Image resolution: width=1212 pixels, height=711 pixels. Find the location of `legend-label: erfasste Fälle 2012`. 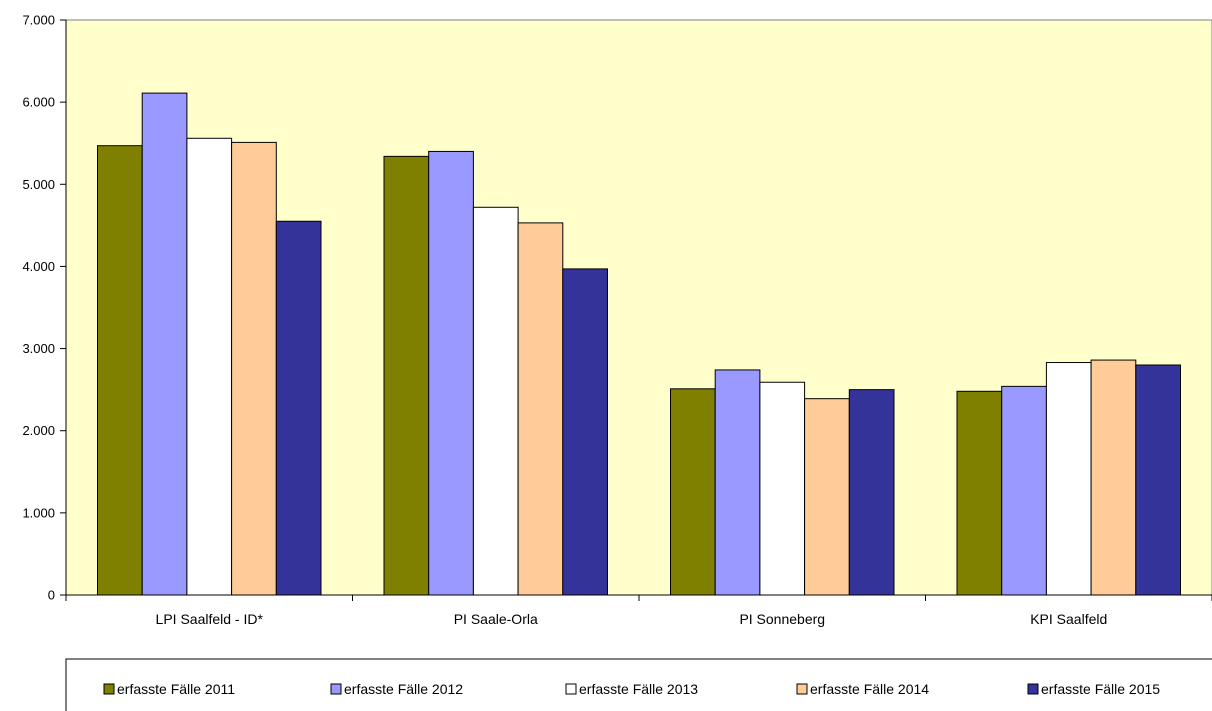

legend-label: erfasste Fälle 2012 is located at coordinates (403, 689).